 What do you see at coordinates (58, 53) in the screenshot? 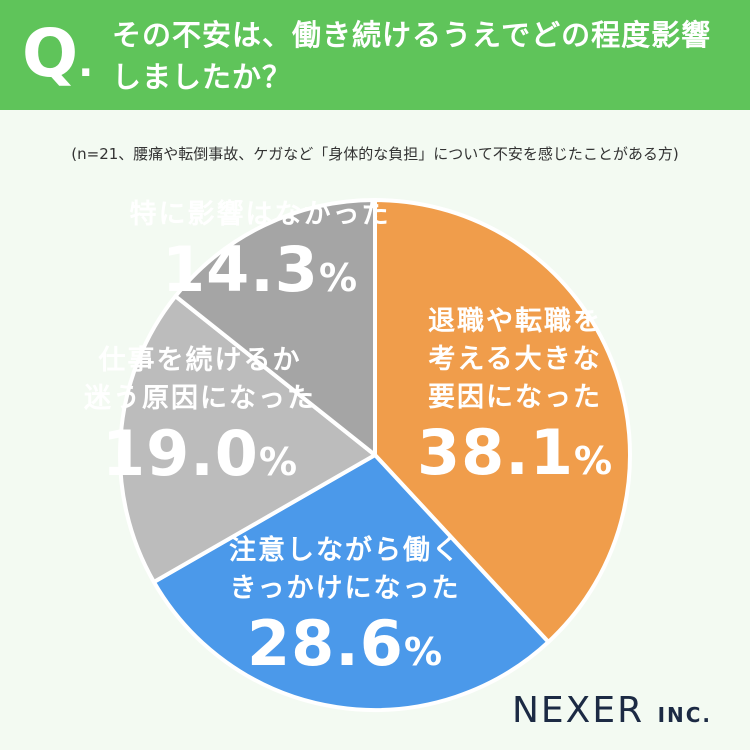
I see `q-mark: Q.` at bounding box center [58, 53].